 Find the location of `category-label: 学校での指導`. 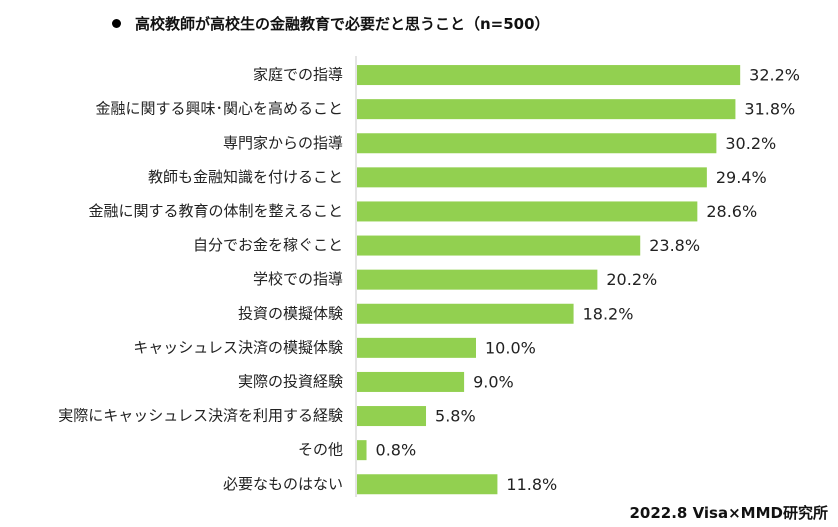

category-label: 学校での指導 is located at coordinates (298, 279).